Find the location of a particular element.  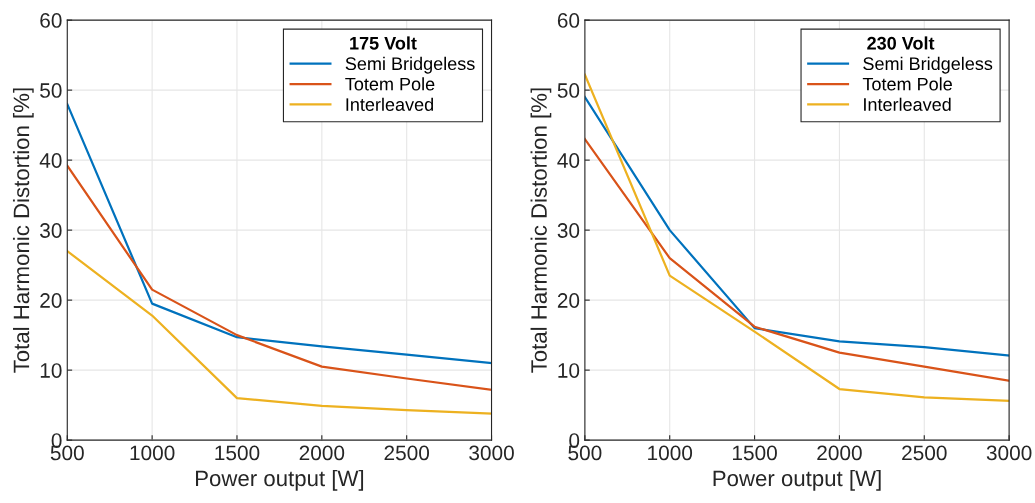

line-series is located at coordinates (279, 332).